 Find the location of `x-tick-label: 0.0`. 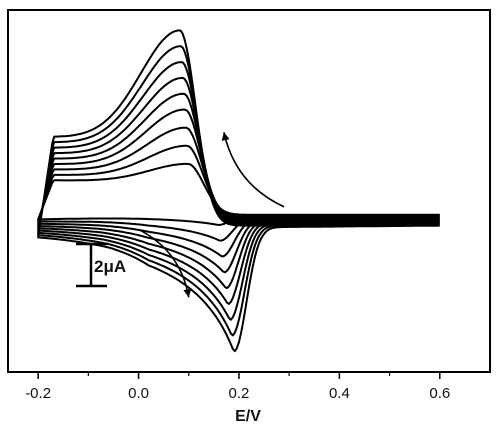

x-tick-label: 0.0 is located at coordinates (138, 393).